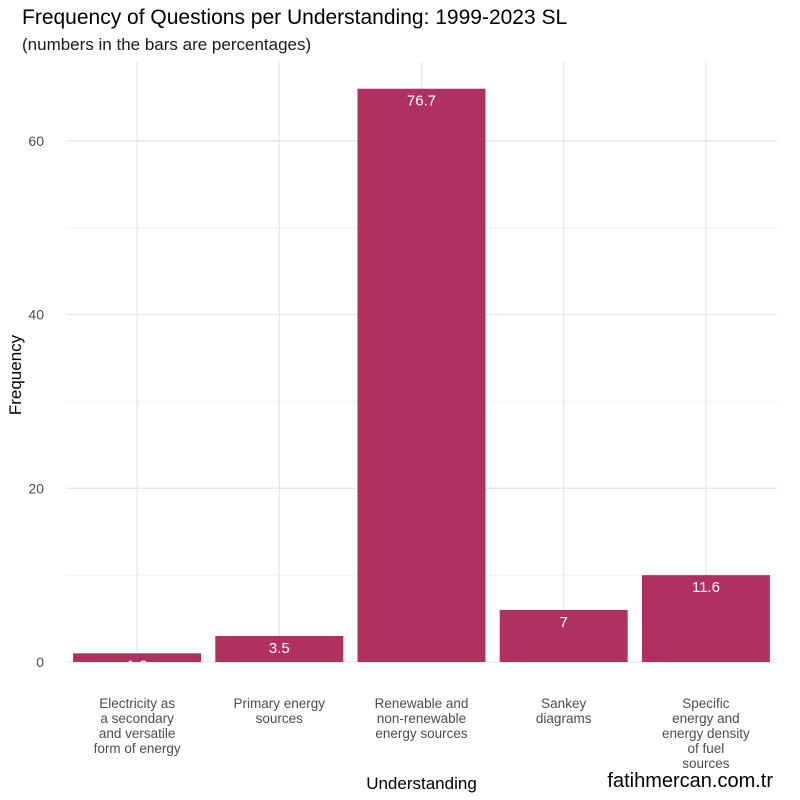 The height and width of the screenshot is (800, 800). Describe the element at coordinates (137, 733) in the screenshot. I see `x-tick-label-line: and versatile` at that location.